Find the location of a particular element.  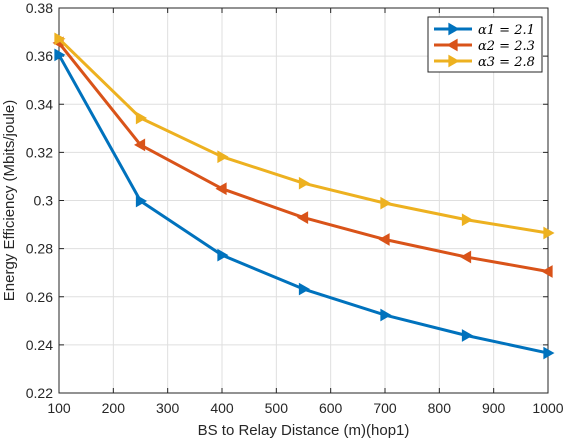

legend-label: α2 = 2.3 is located at coordinates (506, 46).